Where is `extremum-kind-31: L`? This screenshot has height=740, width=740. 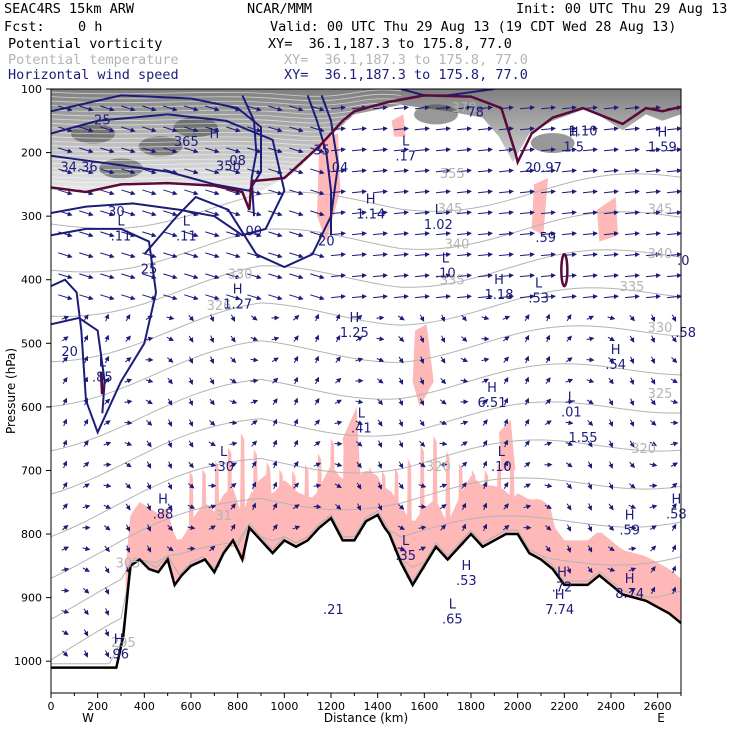
extremum-kind-31: L is located at coordinates (406, 541).